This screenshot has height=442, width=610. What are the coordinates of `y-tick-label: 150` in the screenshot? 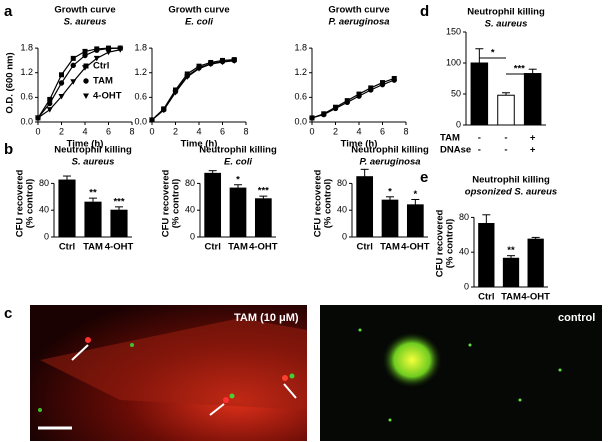 It's located at (453, 31).